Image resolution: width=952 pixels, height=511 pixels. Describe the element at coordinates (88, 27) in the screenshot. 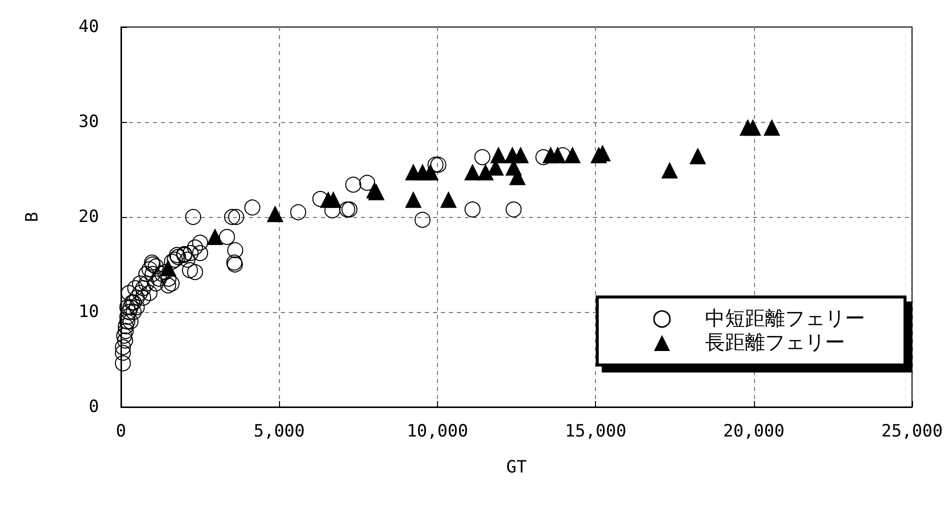

I see `y-tick-label: 40` at that location.